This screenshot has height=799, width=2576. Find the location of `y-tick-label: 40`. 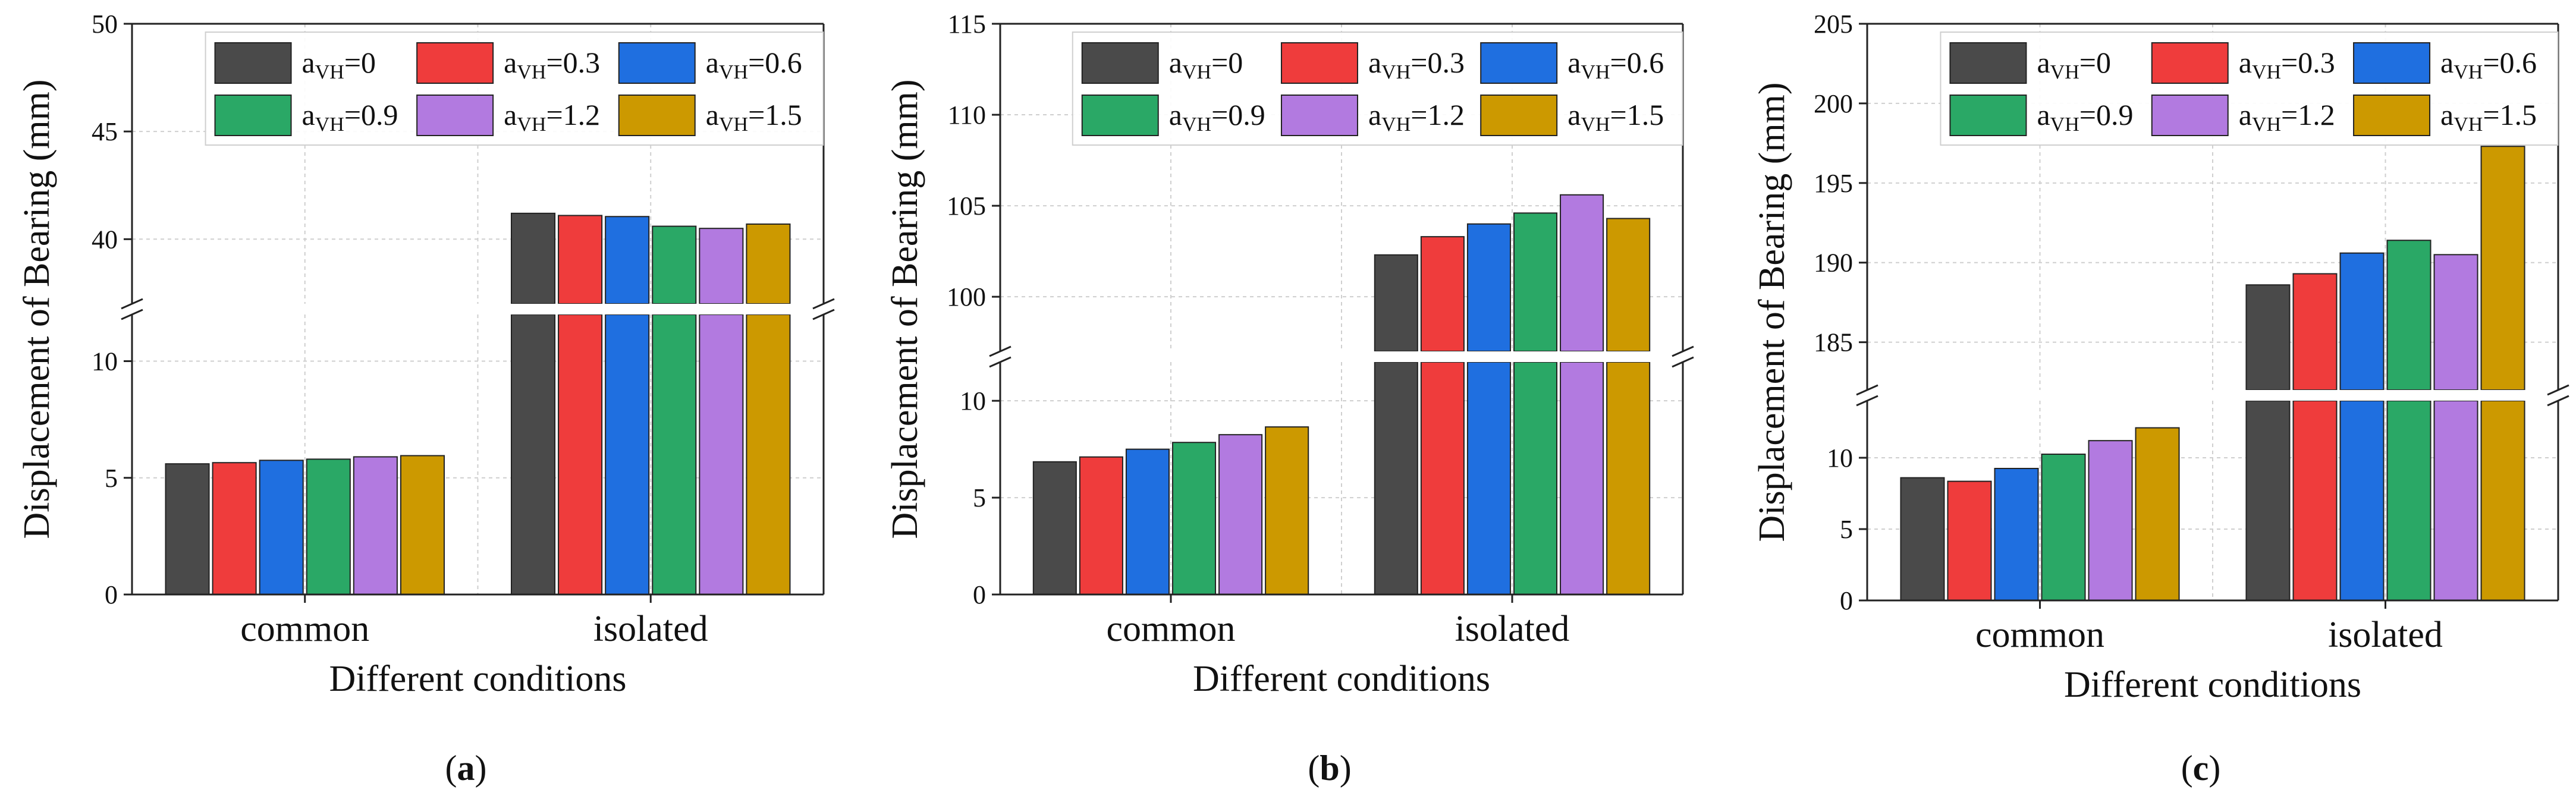

y-tick-label: 40 is located at coordinates (105, 239).